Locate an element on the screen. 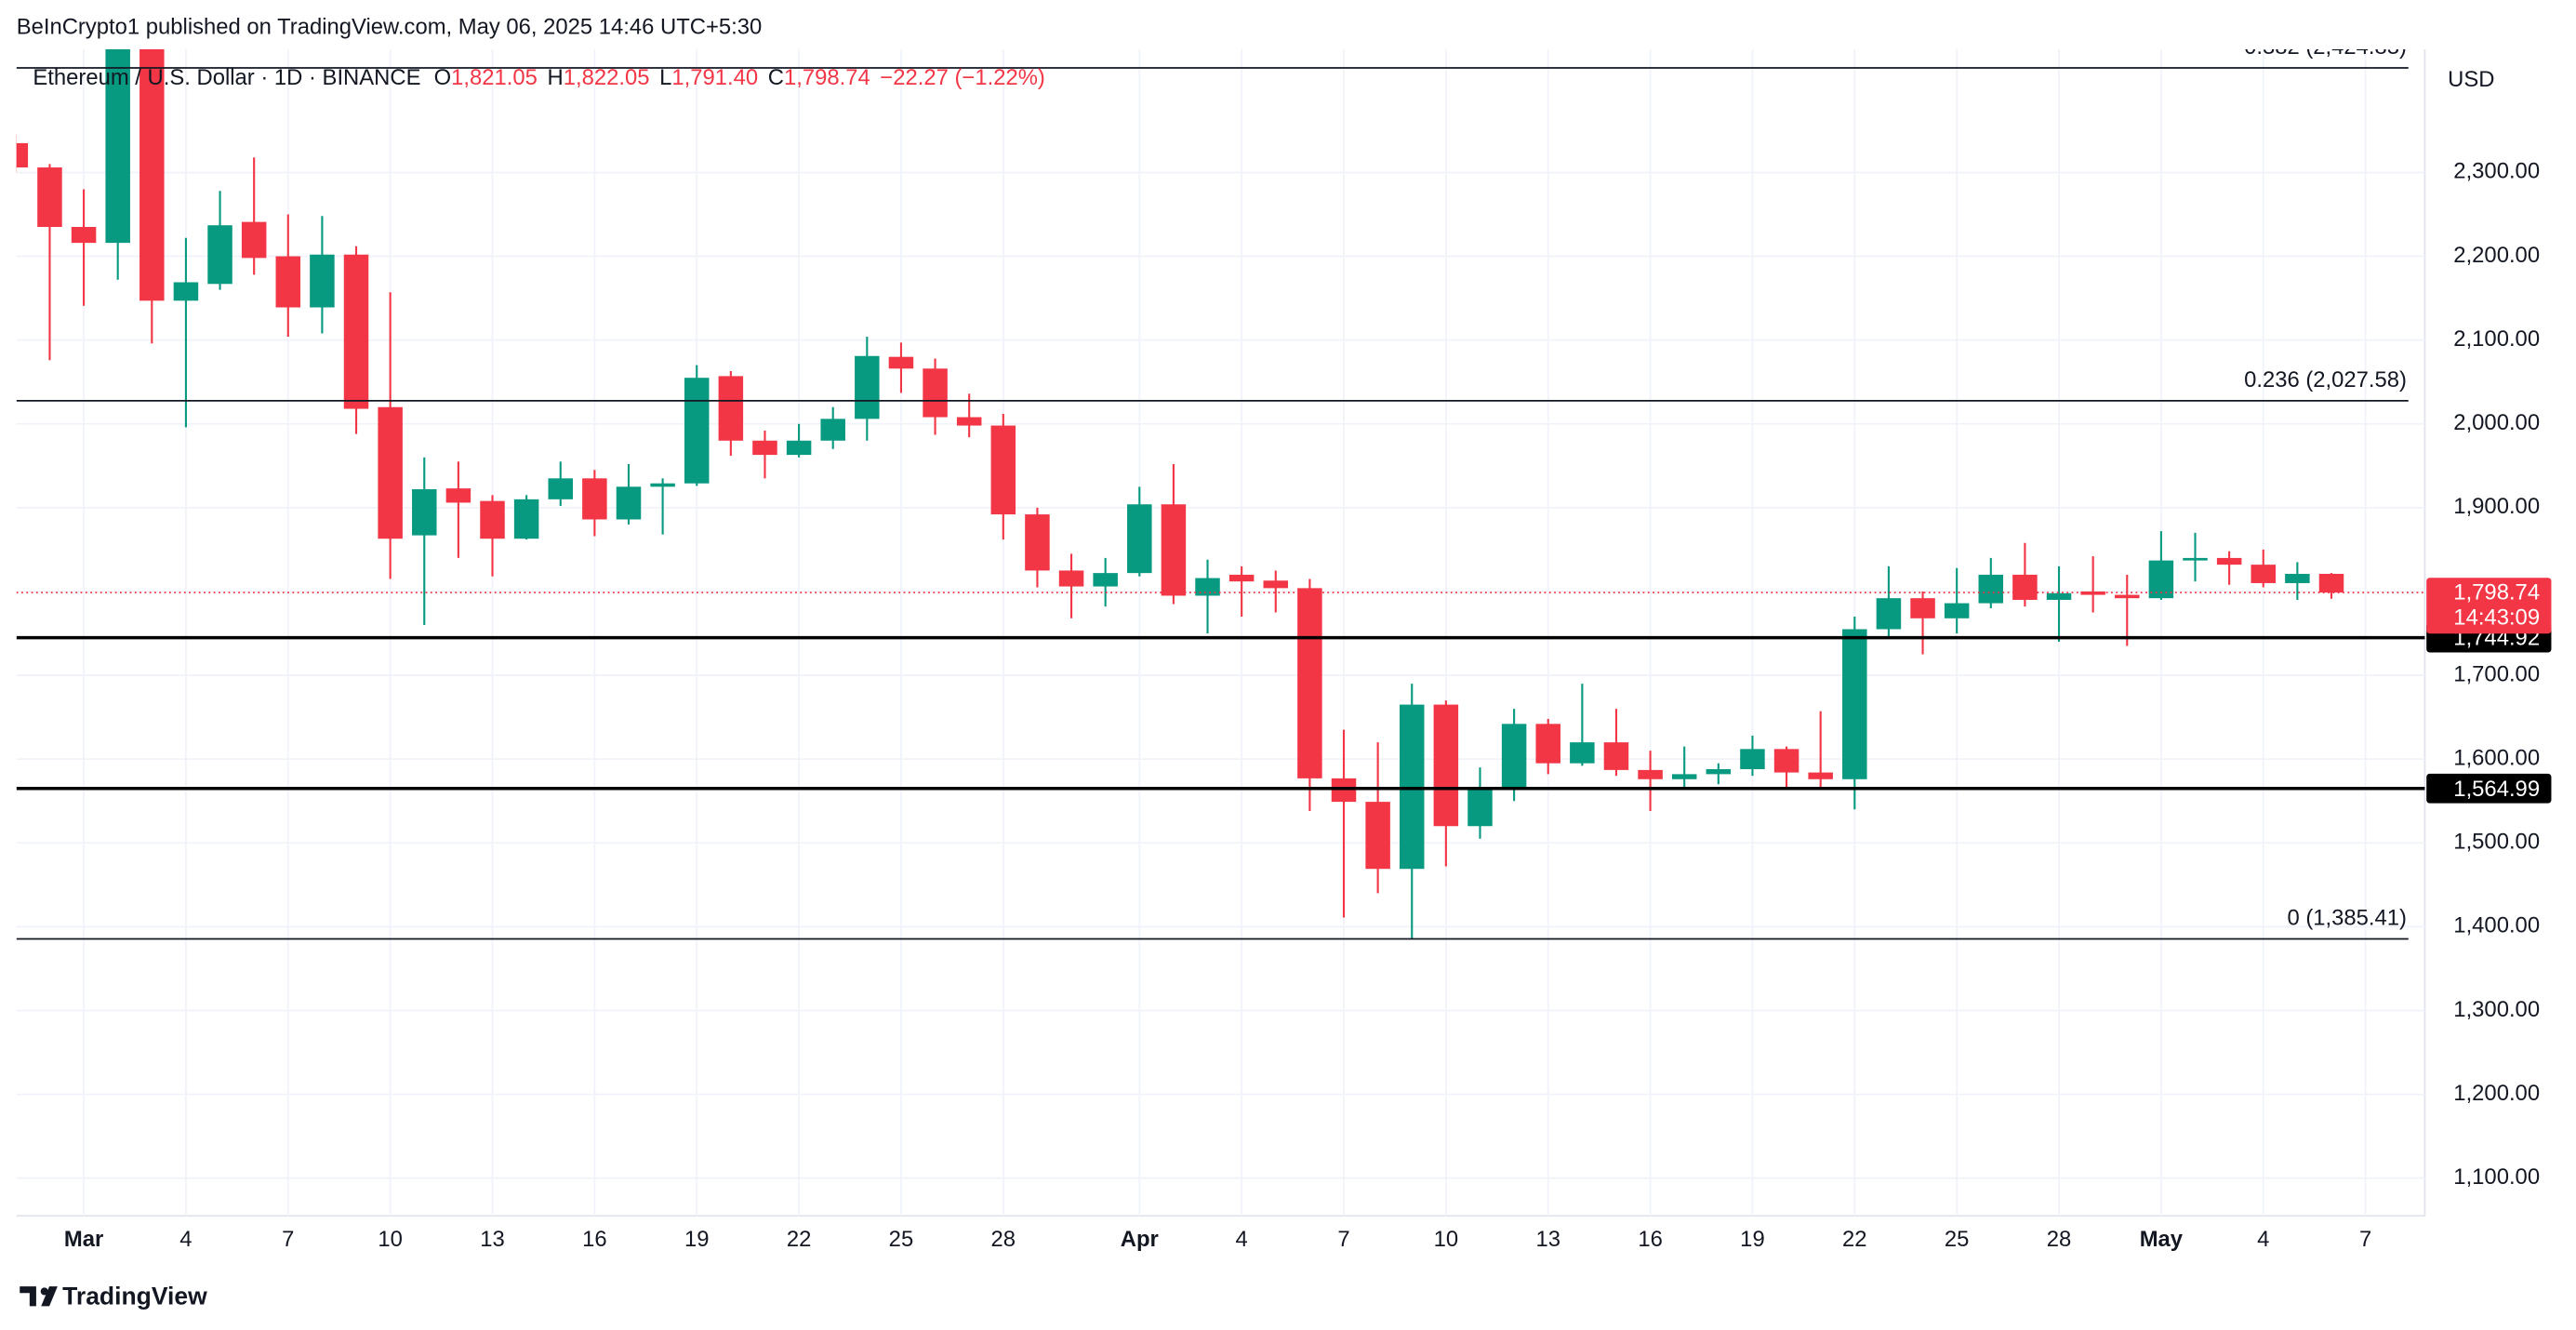 The image size is (2576, 1330). tradingview-logo is located at coordinates (39, 1296).